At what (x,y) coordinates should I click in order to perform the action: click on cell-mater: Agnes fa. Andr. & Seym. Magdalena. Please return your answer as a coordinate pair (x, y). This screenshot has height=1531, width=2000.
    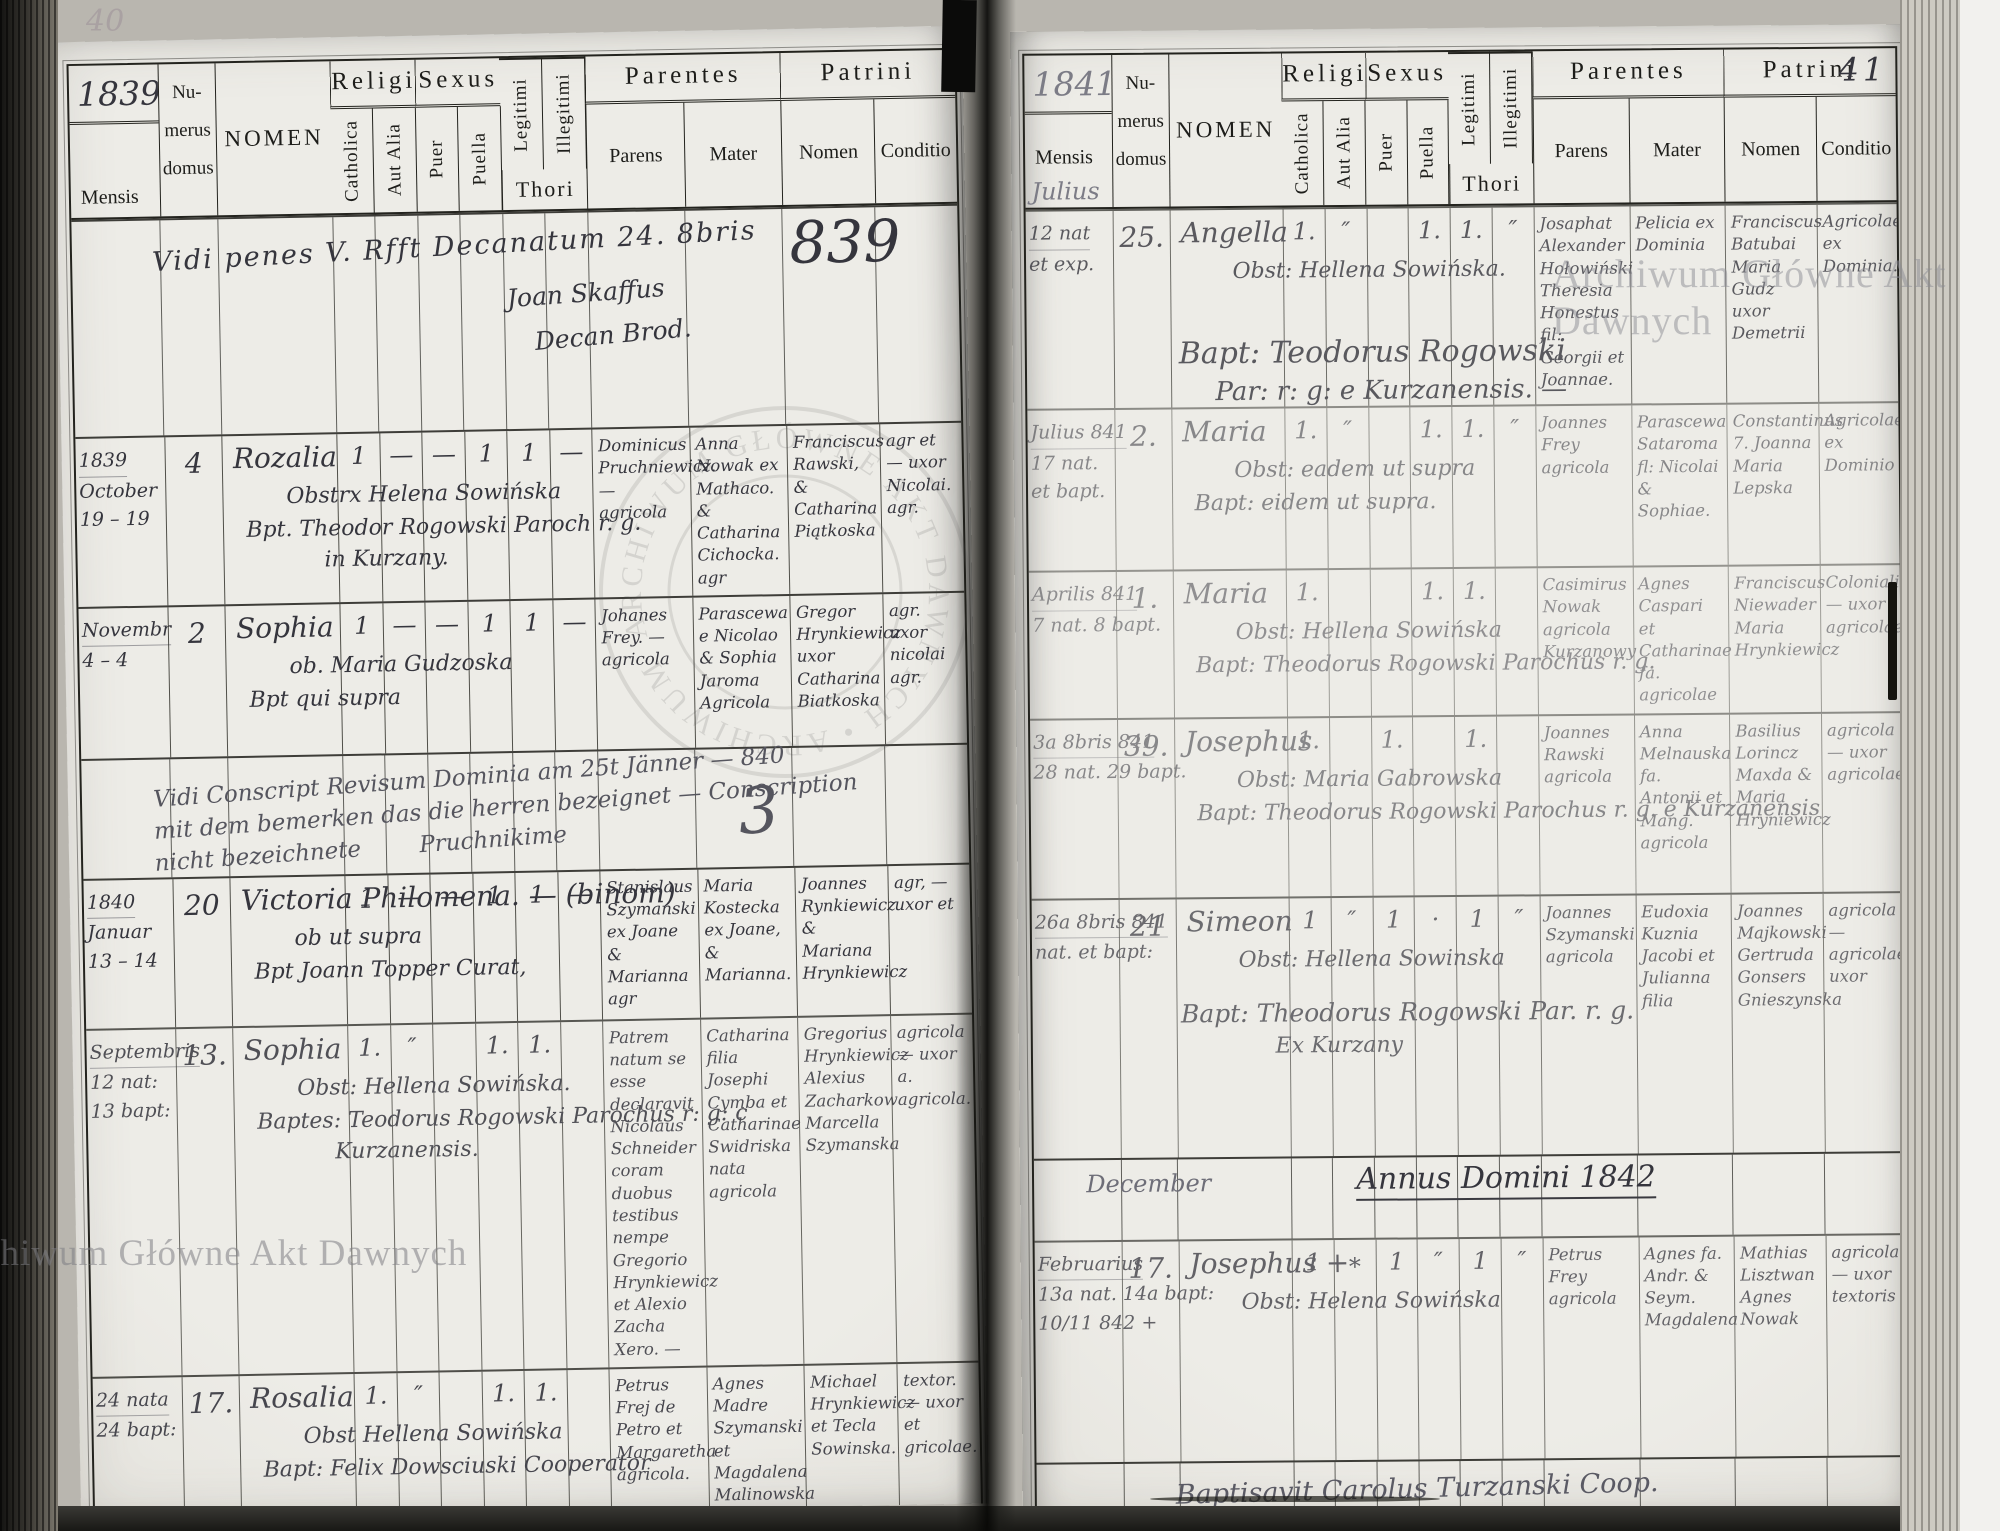
    Looking at the image, I should click on (1688, 1347).